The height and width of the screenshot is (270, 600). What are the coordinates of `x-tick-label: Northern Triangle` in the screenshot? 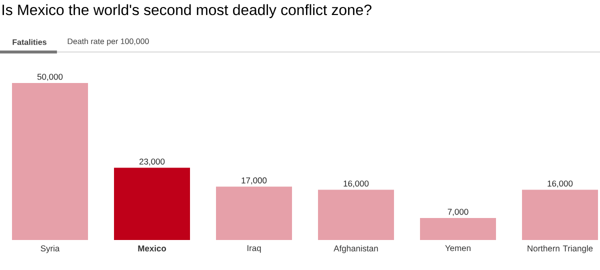 It's located at (560, 249).